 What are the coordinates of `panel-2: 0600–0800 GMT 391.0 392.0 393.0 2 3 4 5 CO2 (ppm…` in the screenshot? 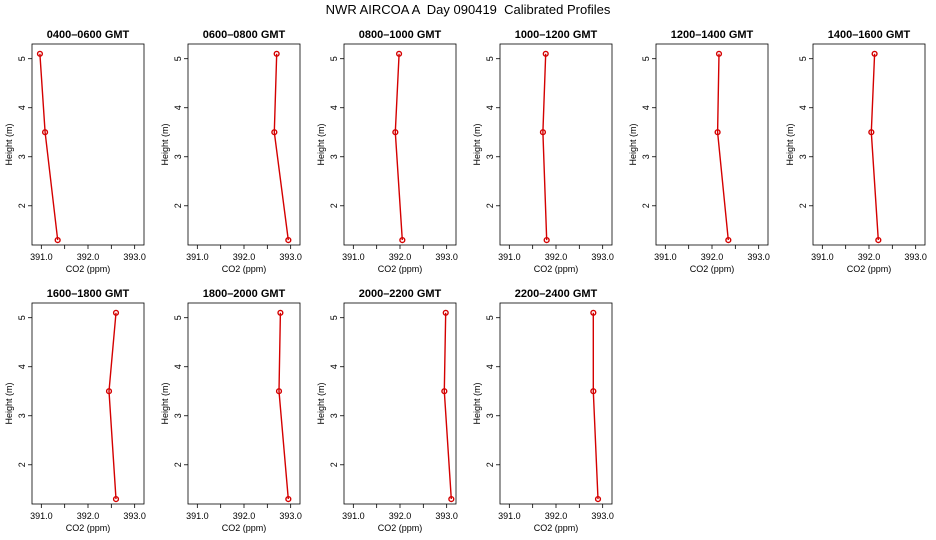 It's located at (231, 151).